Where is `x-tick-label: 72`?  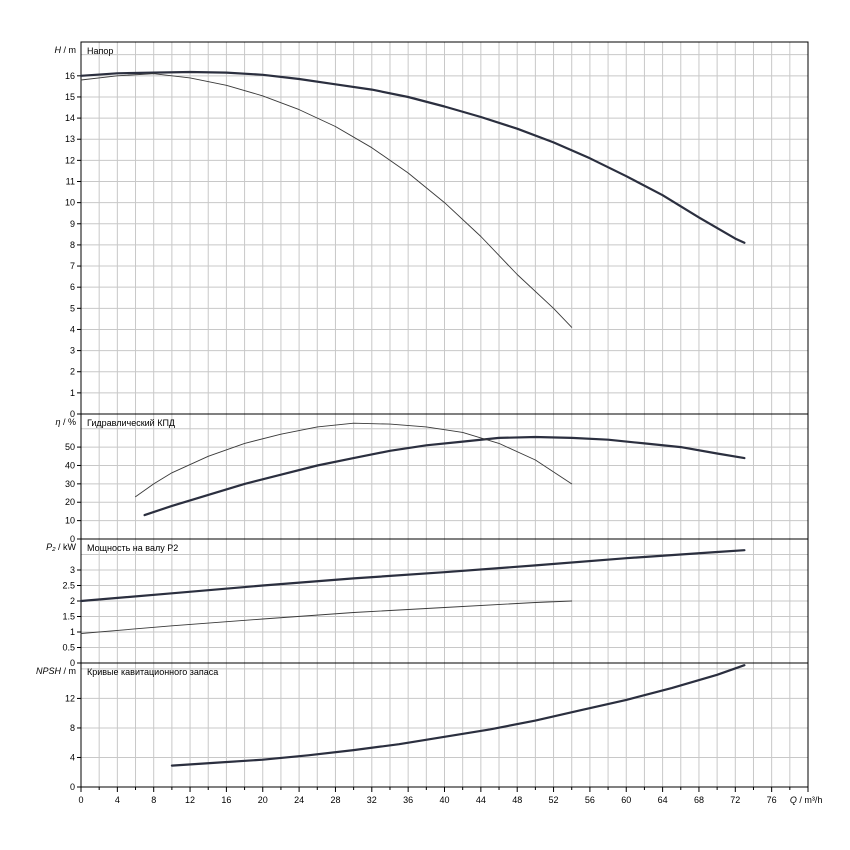 x-tick-label: 72 is located at coordinates (735, 800).